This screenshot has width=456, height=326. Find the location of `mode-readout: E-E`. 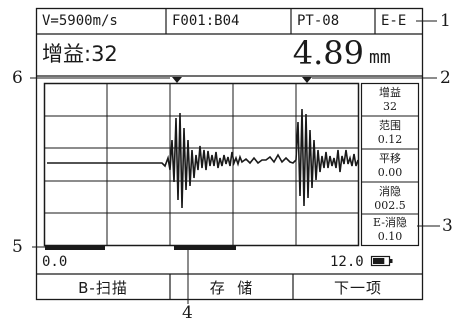

mode-readout: E-E is located at coordinates (394, 21).